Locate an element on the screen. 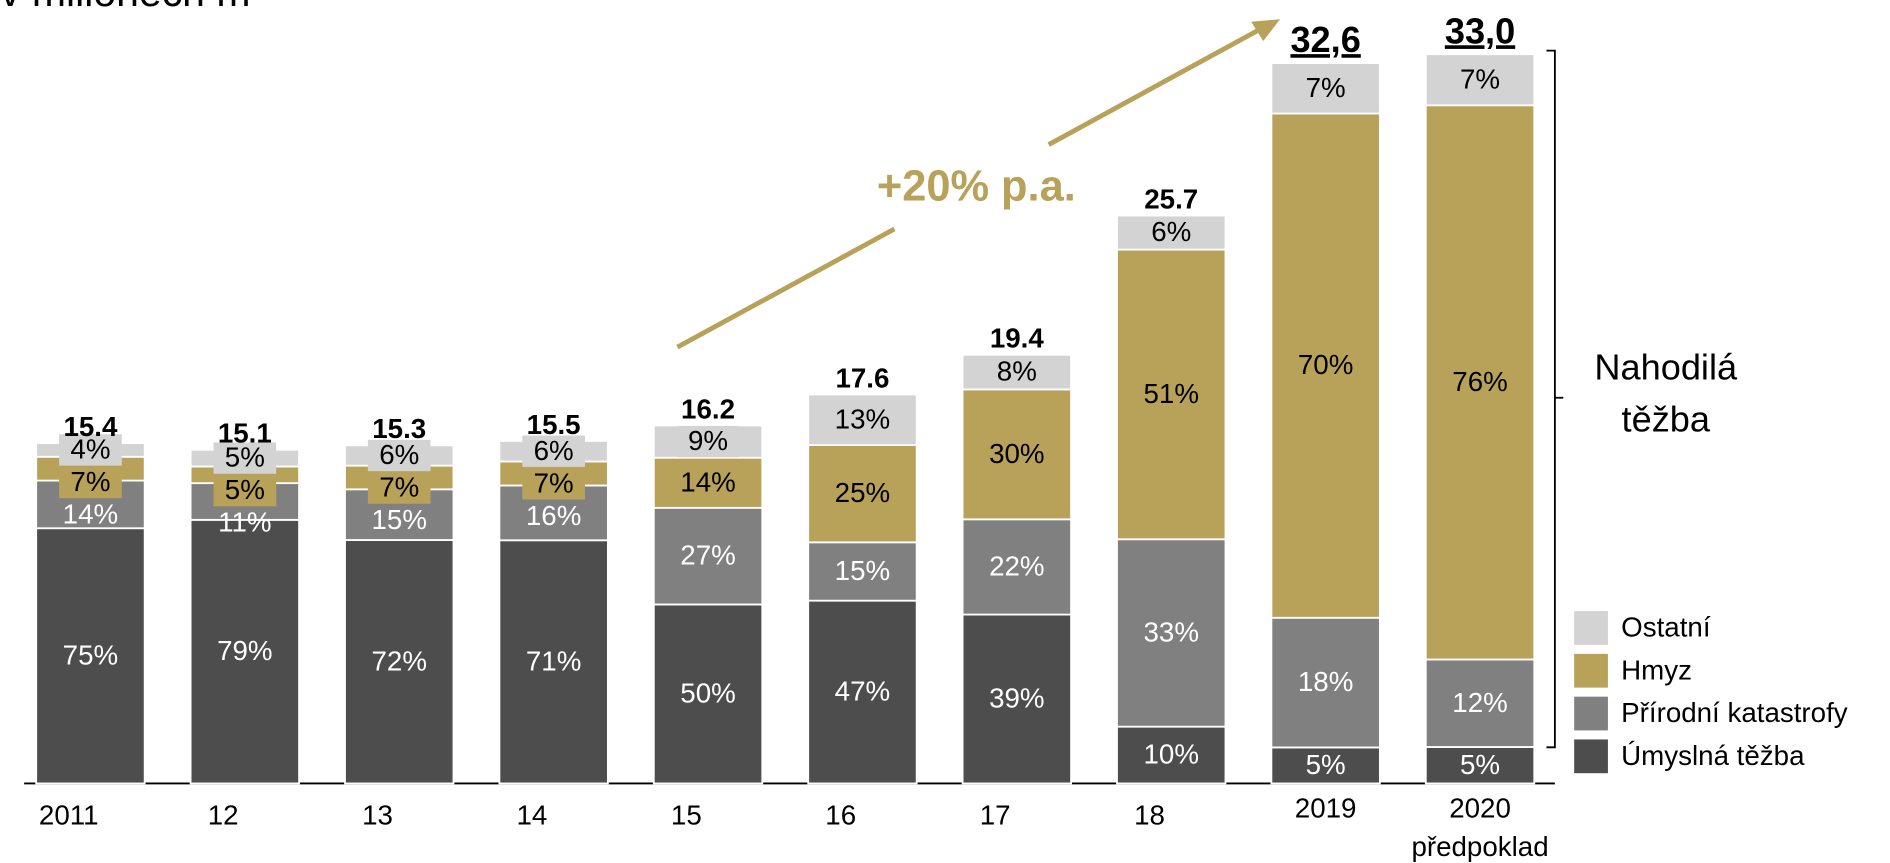  total-label: 32,6 is located at coordinates (1325, 39).